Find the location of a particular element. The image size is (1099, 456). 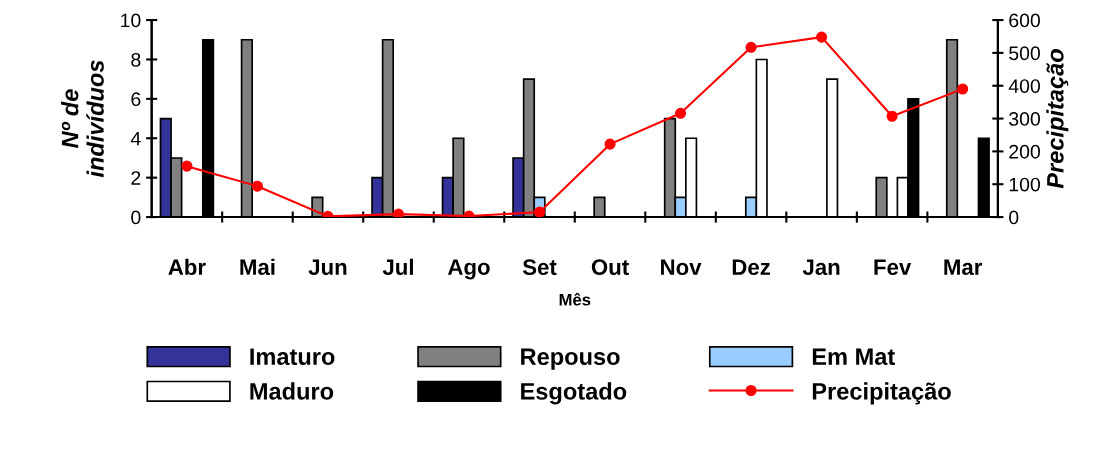

y2-tick-label: 300 is located at coordinates (1024, 119).